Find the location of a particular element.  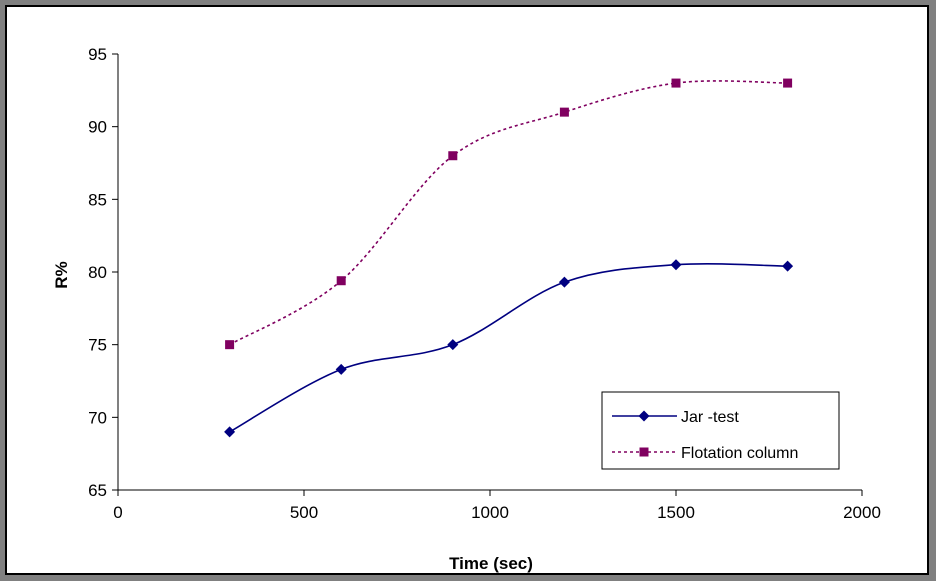

y-tick-label: 70 is located at coordinates (97, 417).